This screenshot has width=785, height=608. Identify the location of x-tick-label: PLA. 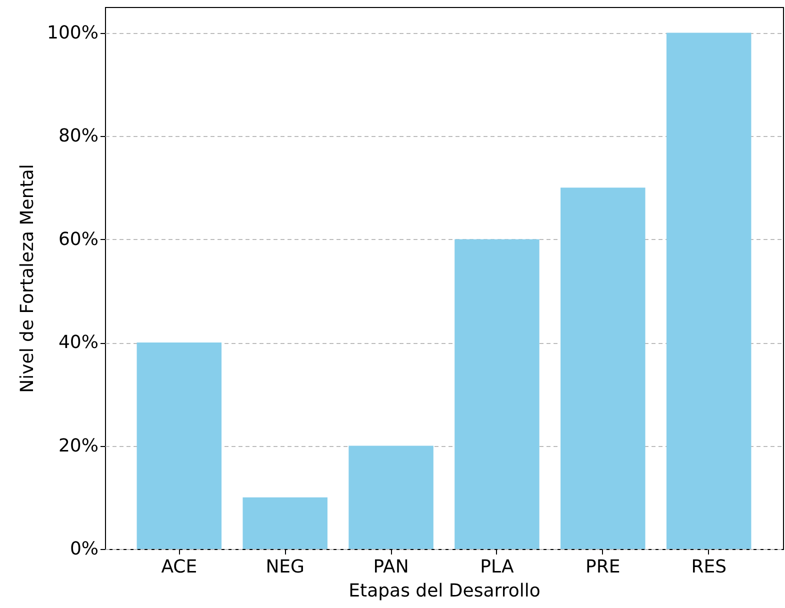
(497, 567).